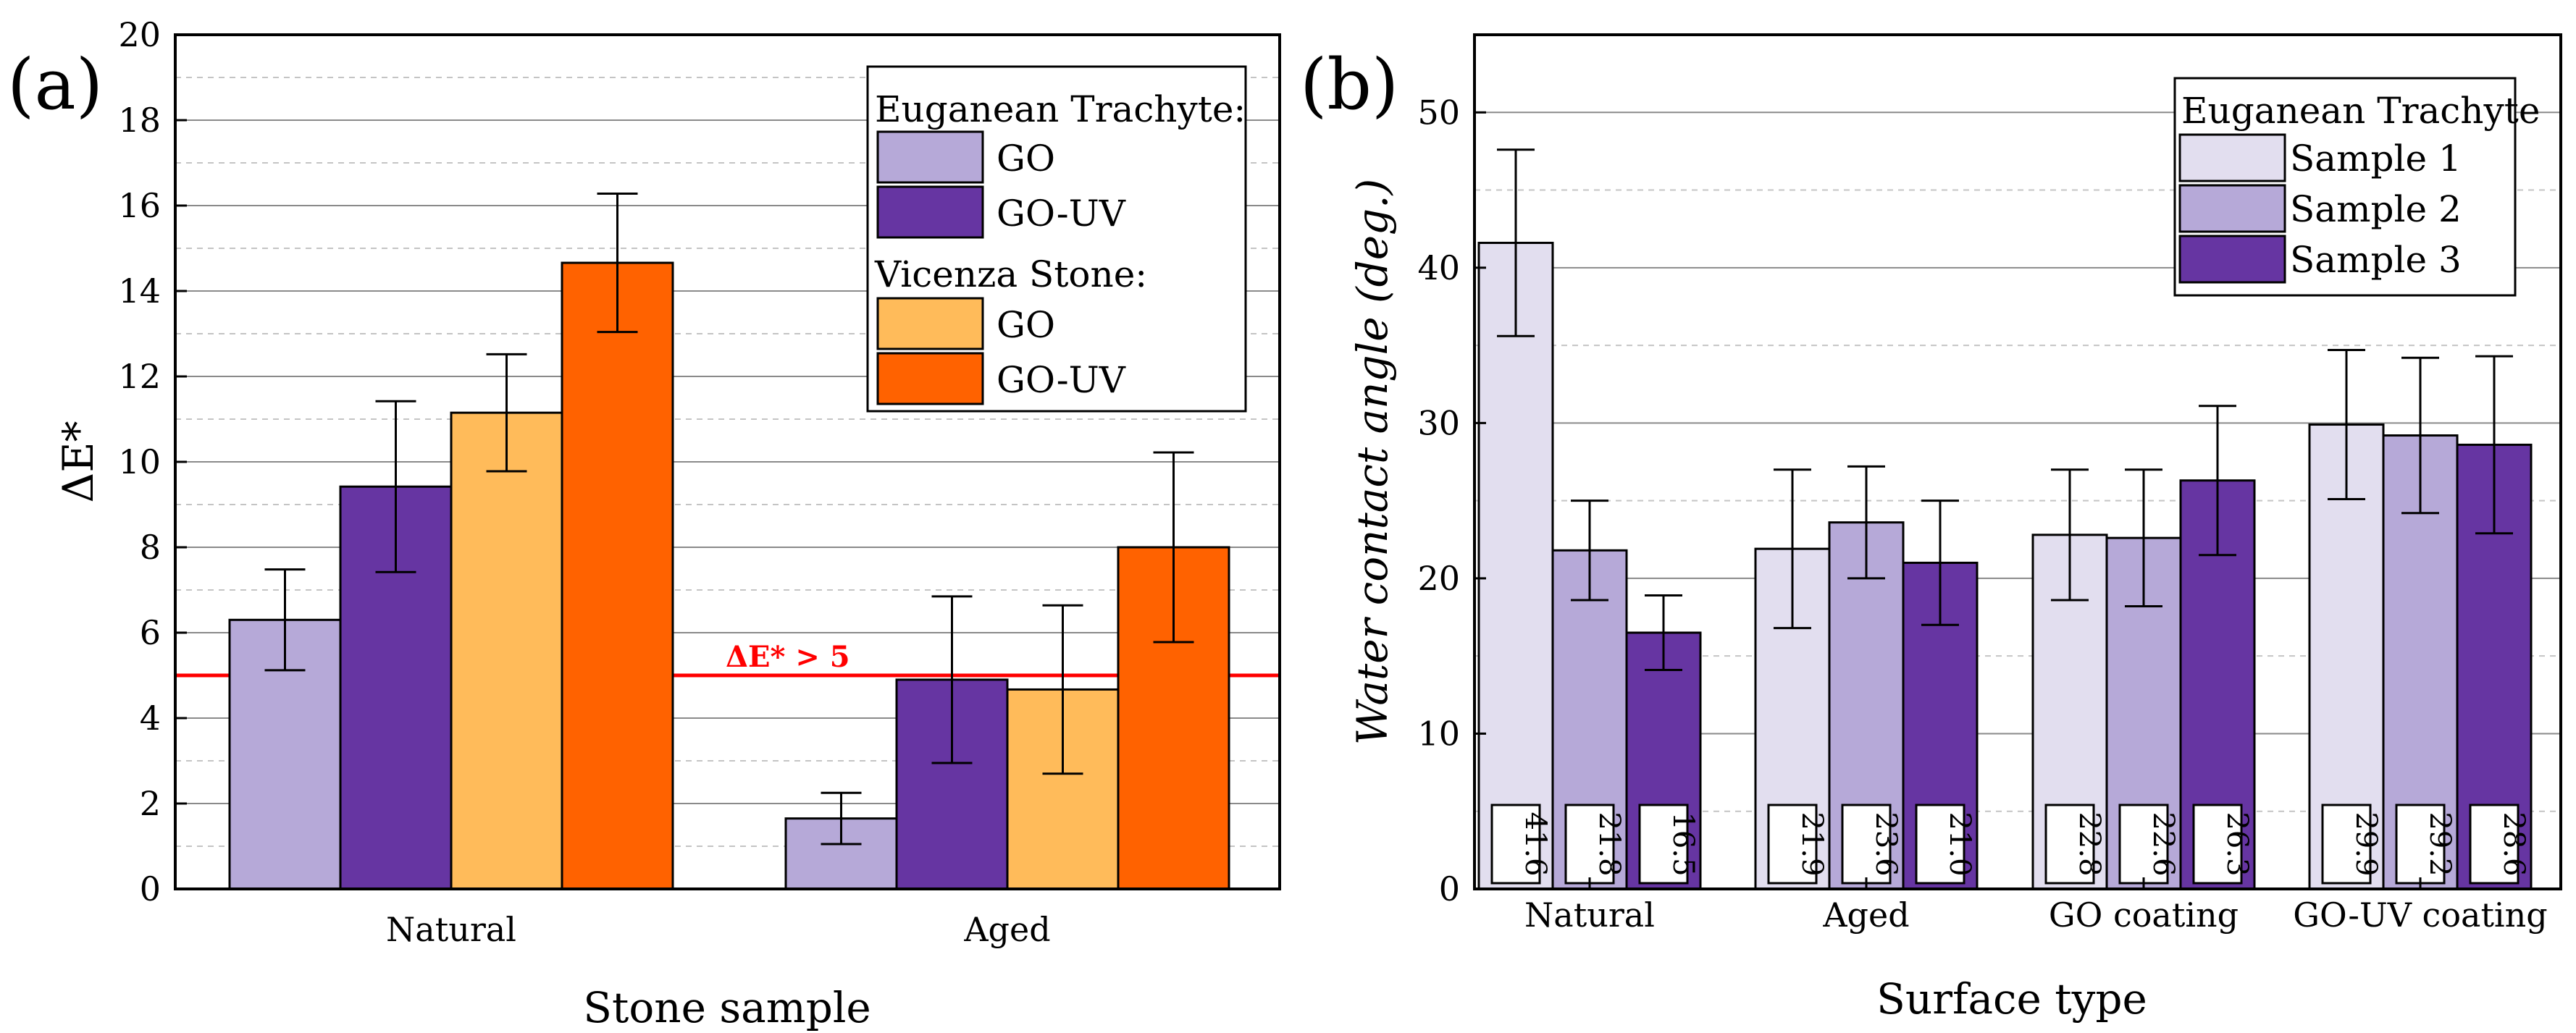 This screenshot has width=2576, height=1033. Describe the element at coordinates (2376, 209) in the screenshot. I see `legend-item-sample-2: Sample 2` at that location.